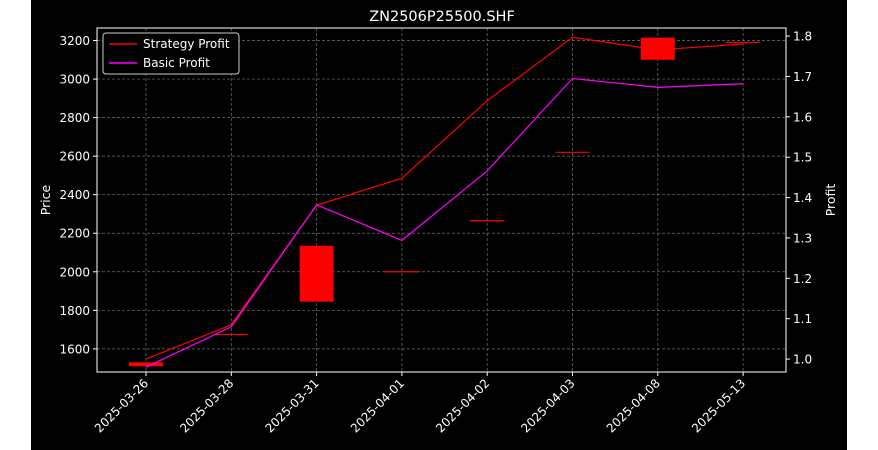  What do you see at coordinates (176, 63) in the screenshot?
I see `legend-label-basic: Basic Profit` at bounding box center [176, 63].